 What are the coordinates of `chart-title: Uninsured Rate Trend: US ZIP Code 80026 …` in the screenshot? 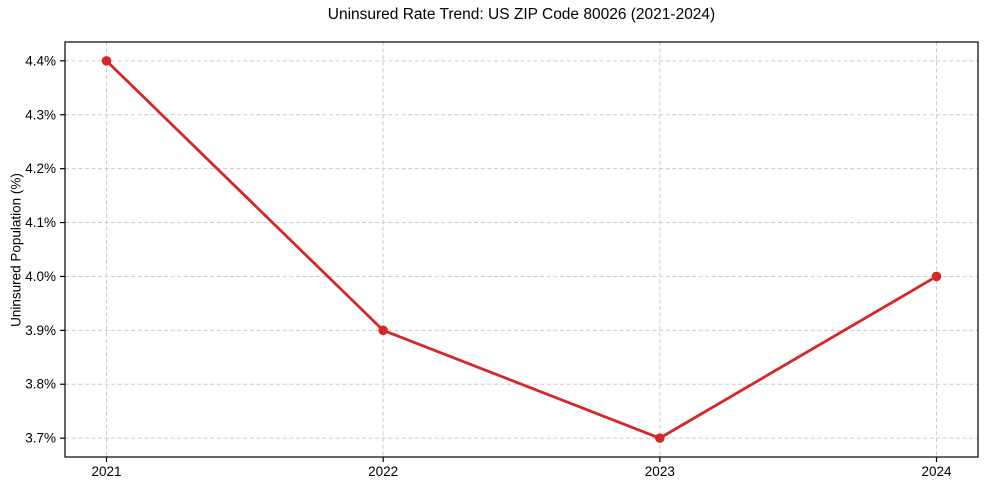 It's located at (521, 14).